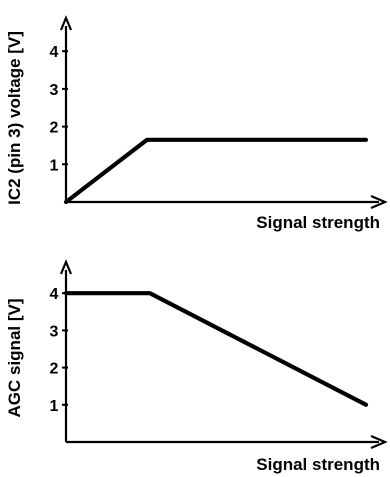  Describe the element at coordinates (318, 222) in the screenshot. I see `top-x-axis-label: Signal strength` at that location.